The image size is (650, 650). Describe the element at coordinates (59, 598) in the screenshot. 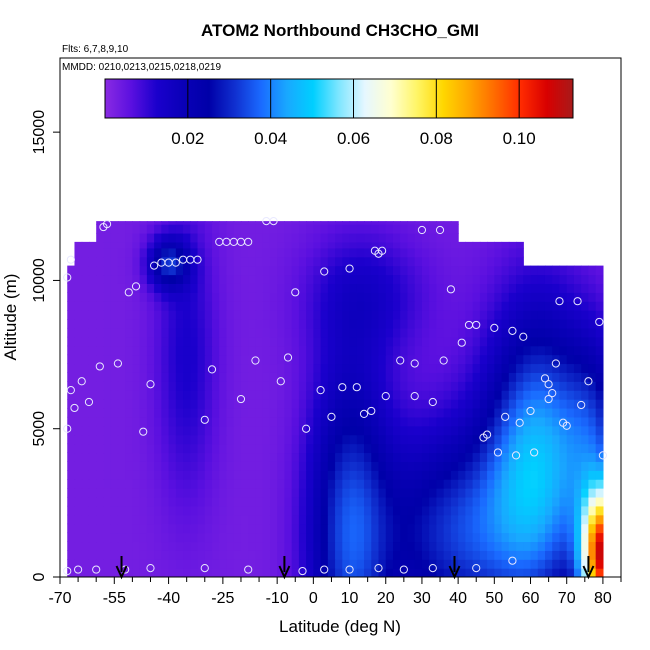

I see `x-tick-label: -70` at that location.